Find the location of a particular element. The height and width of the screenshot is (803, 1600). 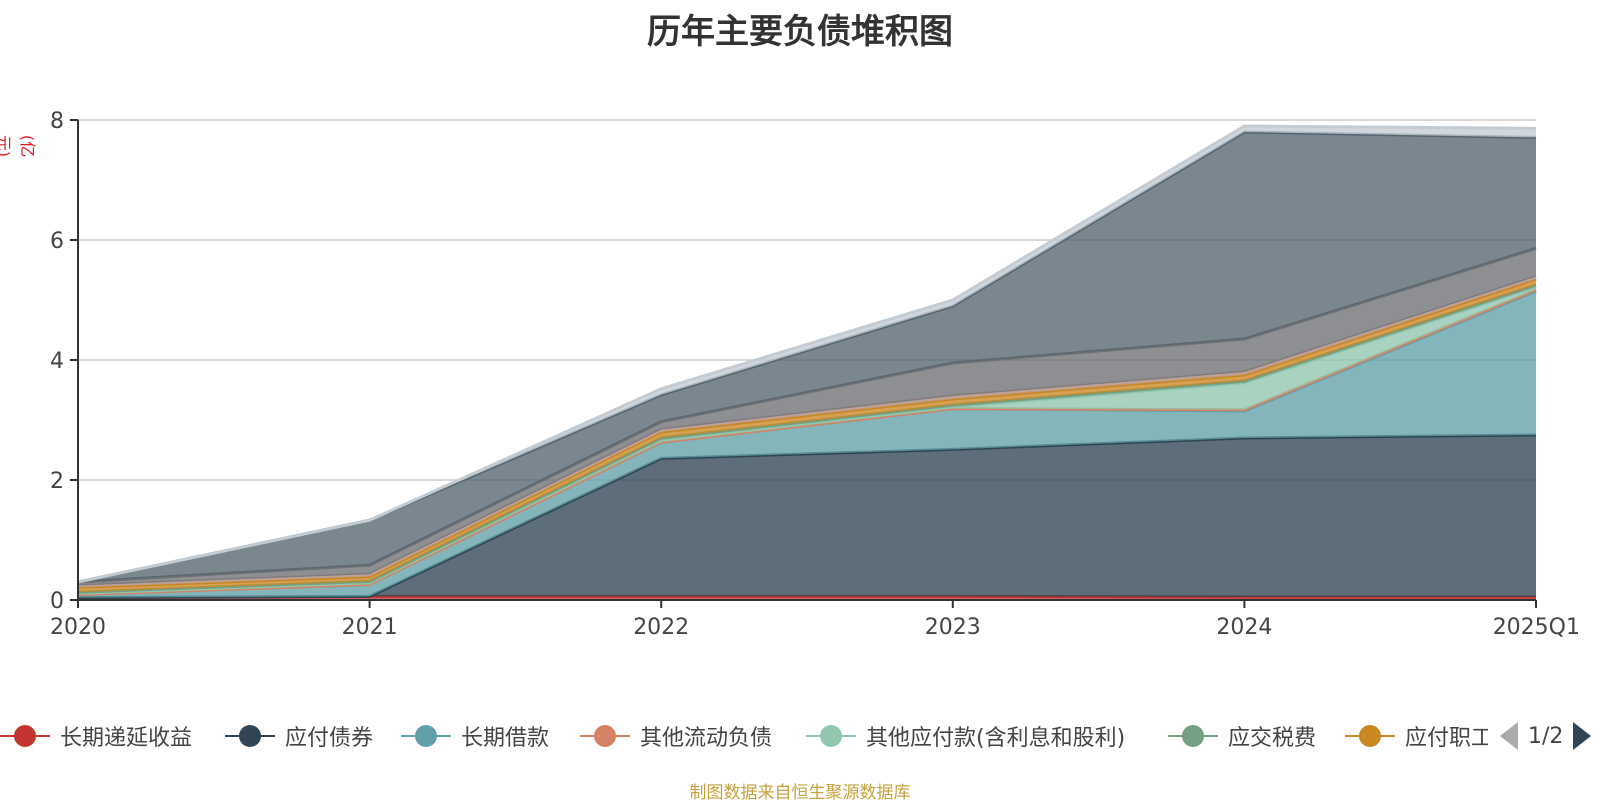

legend-item-5: 应交税费 is located at coordinates (1242, 736).